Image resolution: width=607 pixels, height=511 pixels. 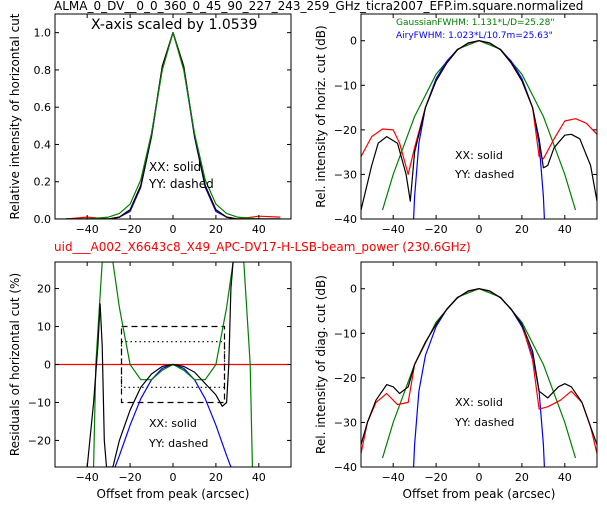 I want to click on annotation: GaussianFWHM: 1.131*L/D=25.28", so click(x=475, y=23).